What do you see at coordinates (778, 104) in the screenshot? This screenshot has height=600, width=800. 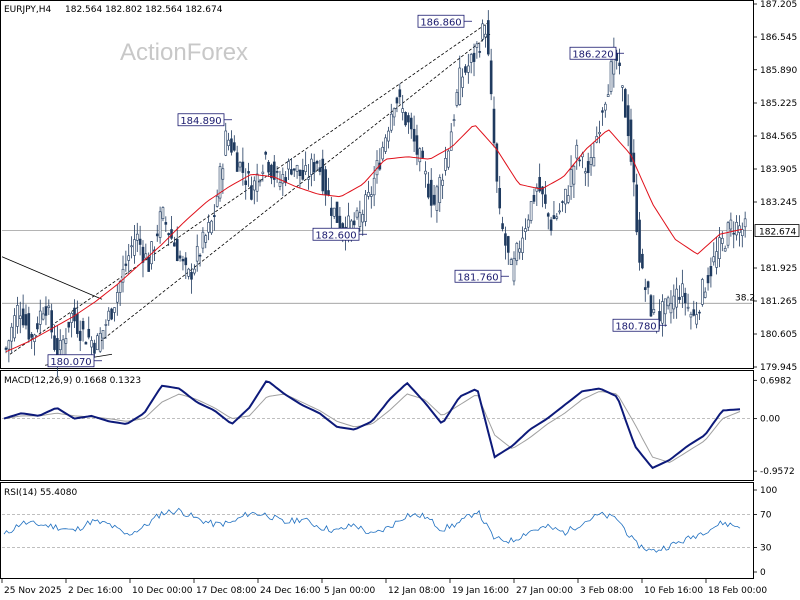 I see `price-tick-label: 185.225` at bounding box center [778, 104].